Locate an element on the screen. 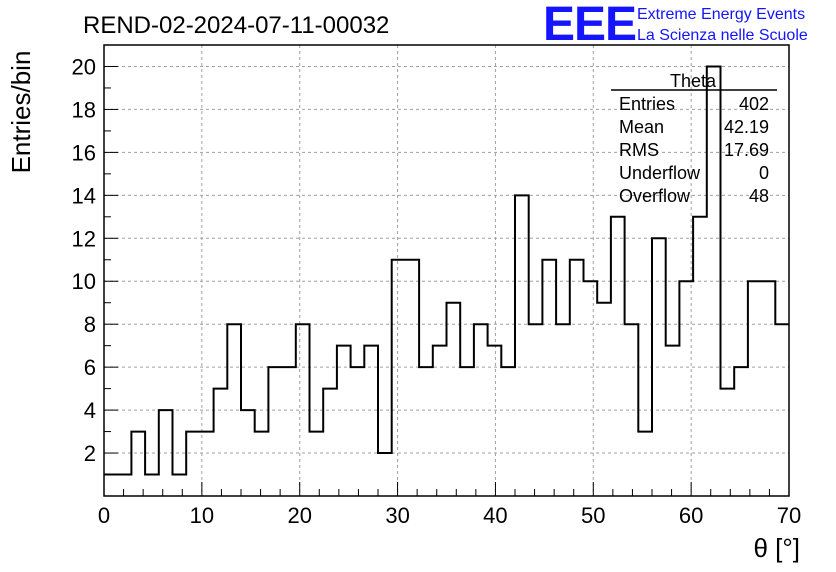  stats-value-rms: 17.69 is located at coordinates (746, 150).